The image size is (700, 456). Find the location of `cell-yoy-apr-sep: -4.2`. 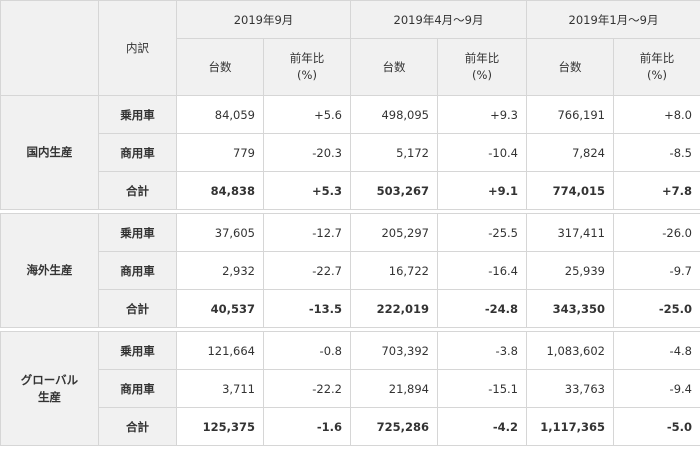

cell-yoy-apr-sep: -4.2 is located at coordinates (482, 426).